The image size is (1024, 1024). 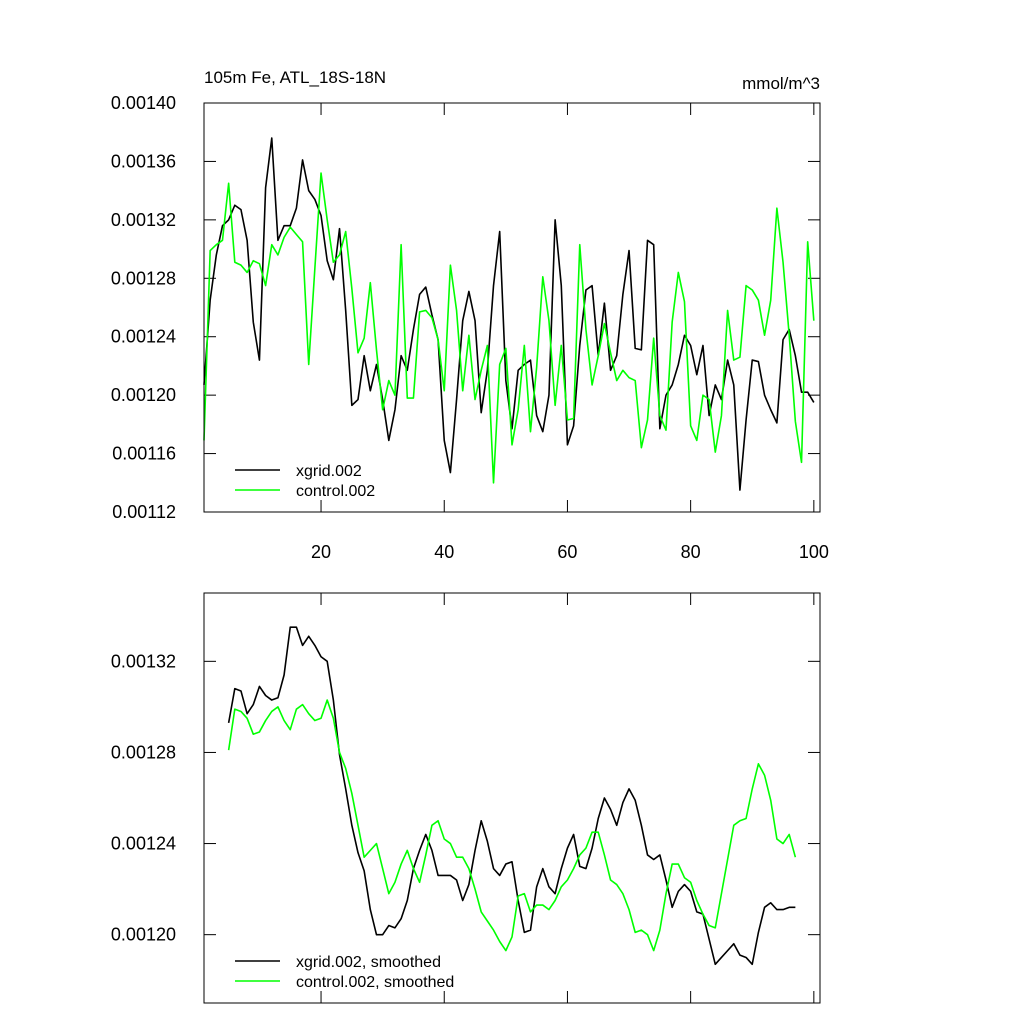 What do you see at coordinates (143, 103) in the screenshot?
I see `y-tick-label: 0.00140` at bounding box center [143, 103].